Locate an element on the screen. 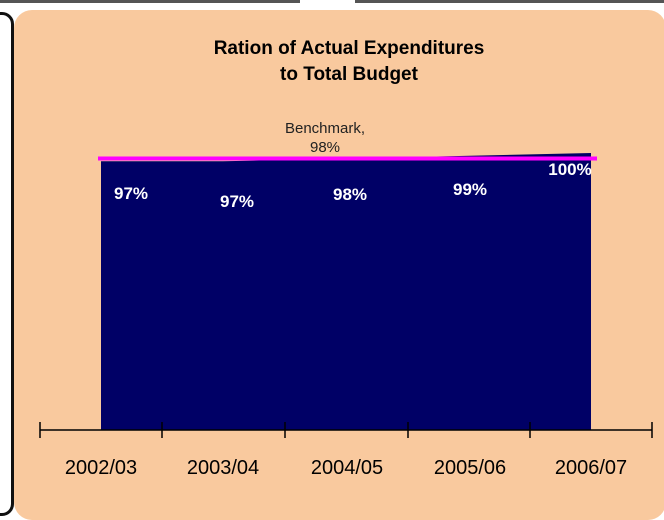  top-rule-right is located at coordinates (509, 1).